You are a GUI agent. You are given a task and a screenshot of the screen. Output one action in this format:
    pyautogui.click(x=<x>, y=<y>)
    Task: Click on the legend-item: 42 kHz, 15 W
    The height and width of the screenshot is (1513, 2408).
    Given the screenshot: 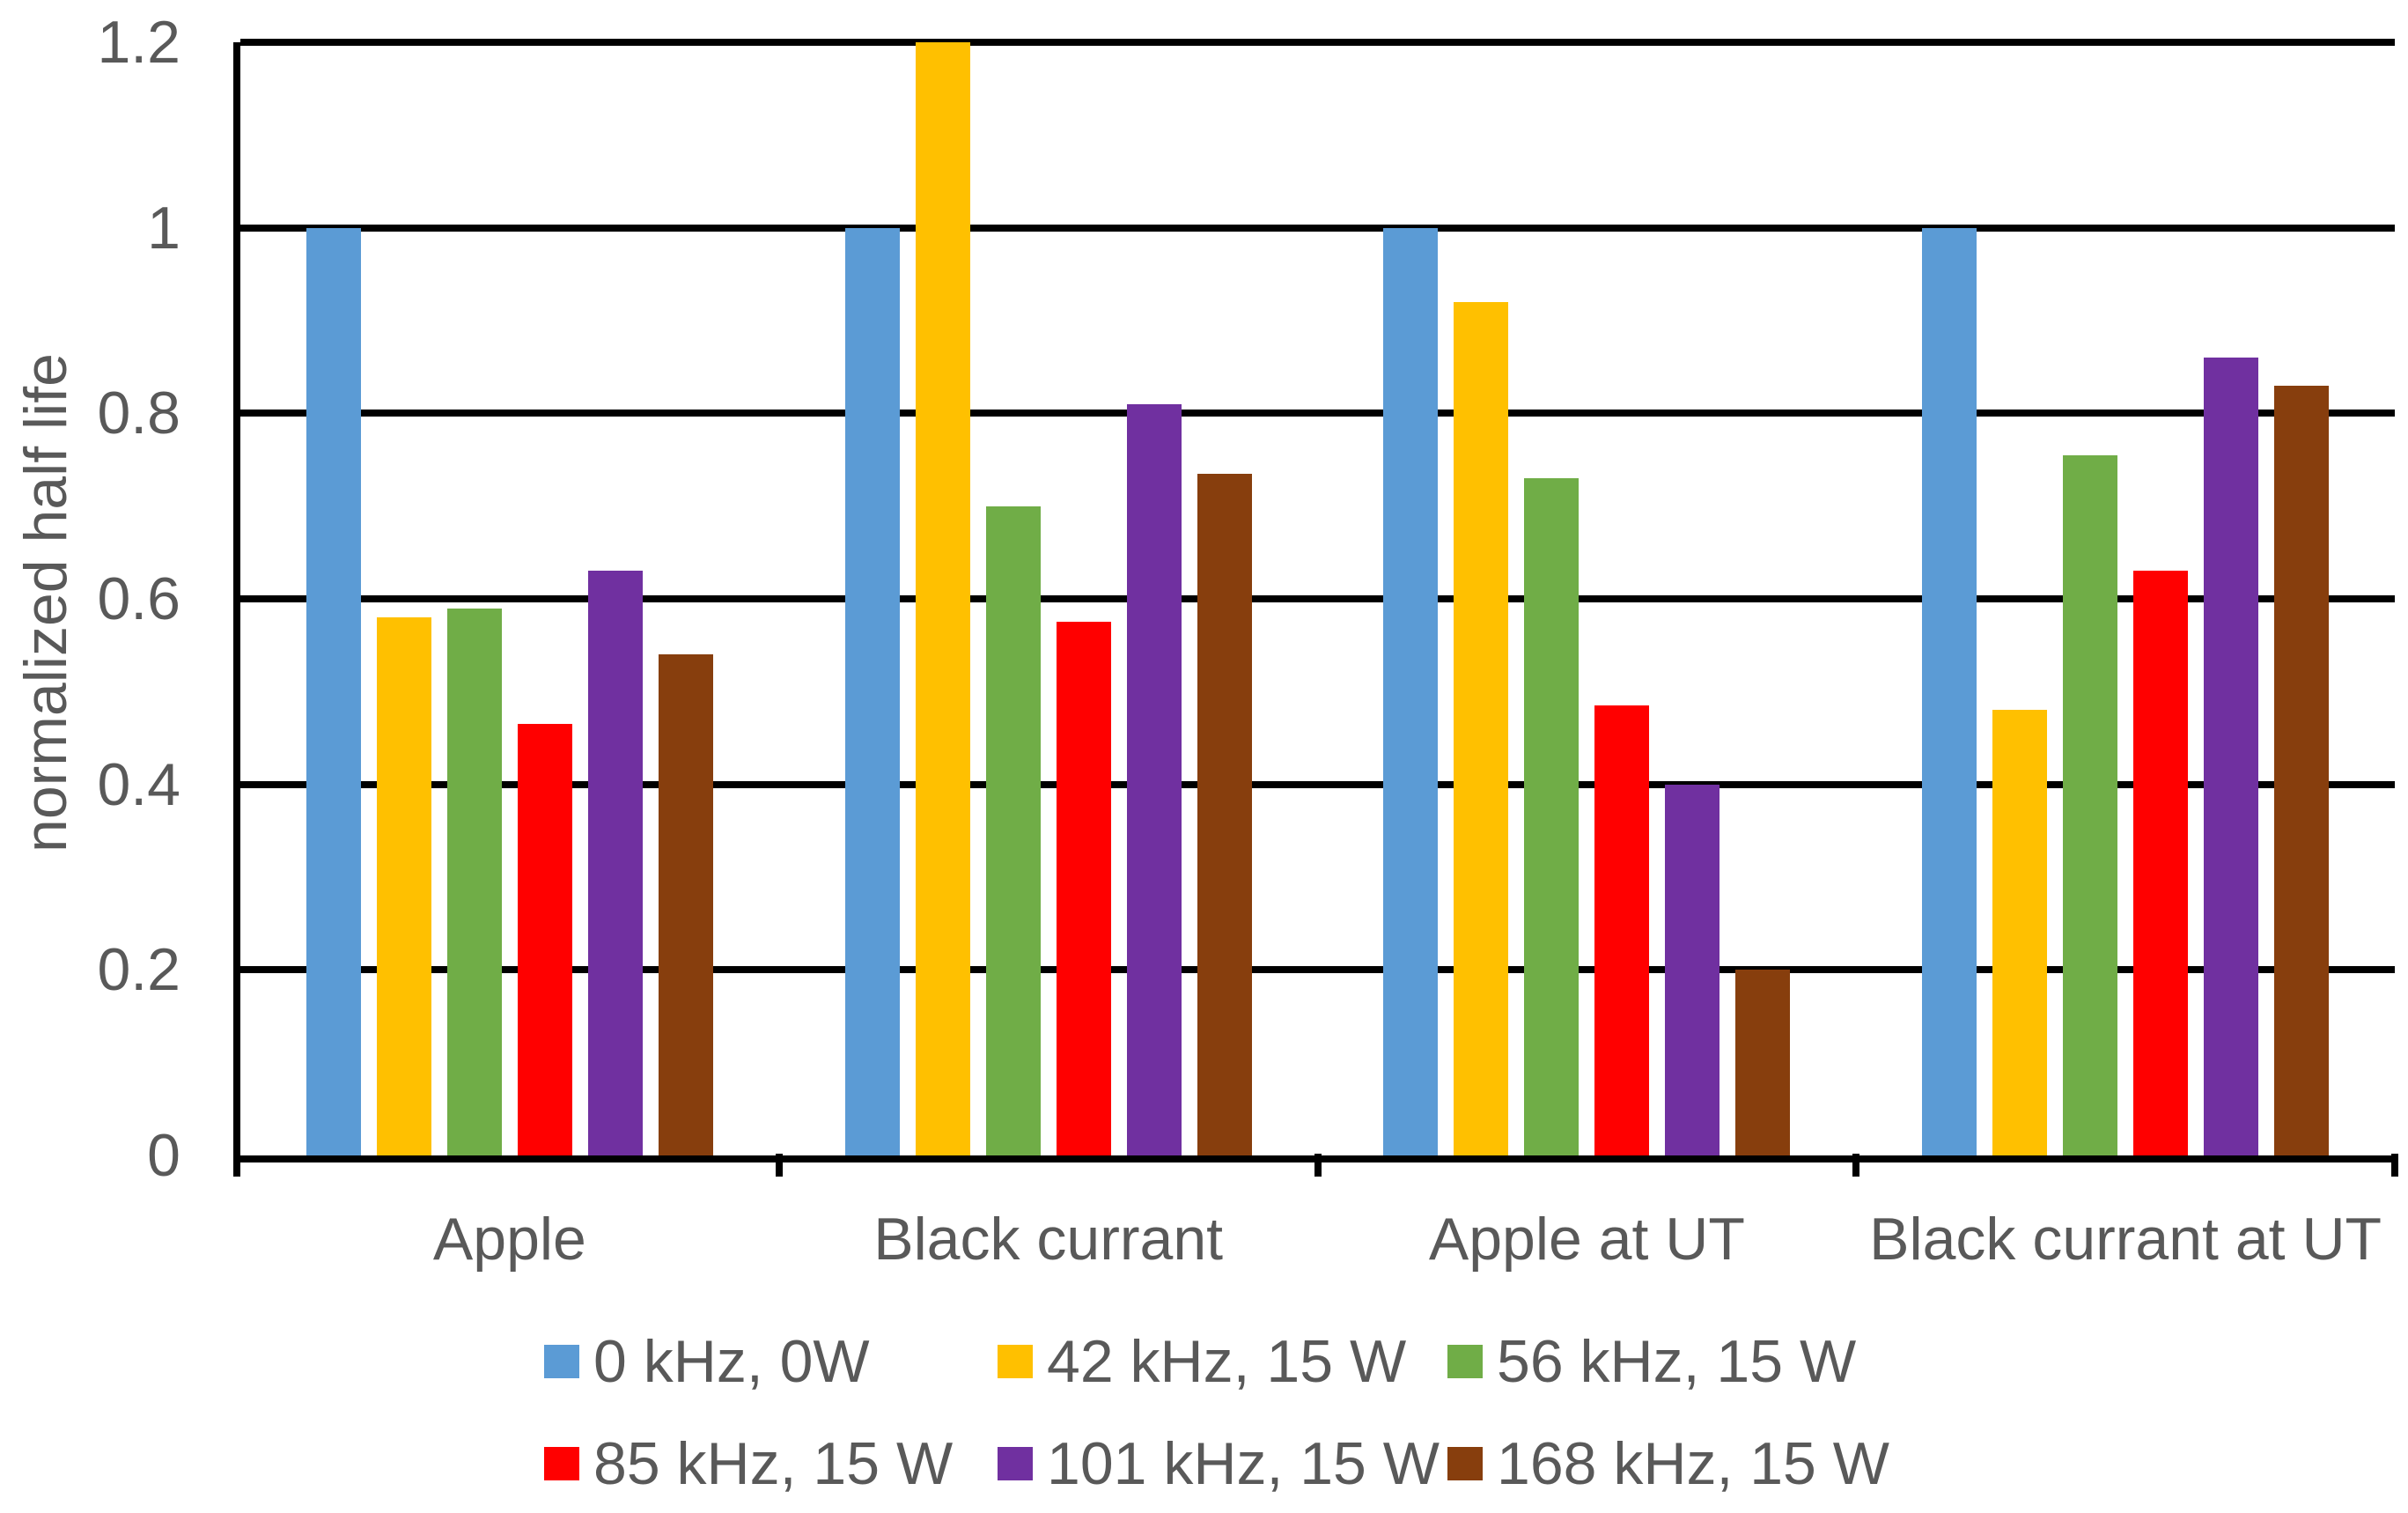 What is the action you would take?
    pyautogui.click(x=1202, y=1361)
    